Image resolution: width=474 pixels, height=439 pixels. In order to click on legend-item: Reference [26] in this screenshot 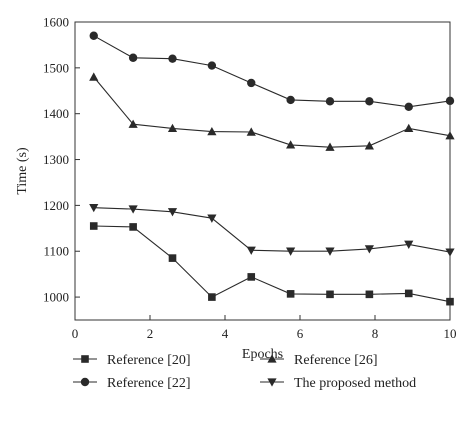, I will do `click(319, 360)`.